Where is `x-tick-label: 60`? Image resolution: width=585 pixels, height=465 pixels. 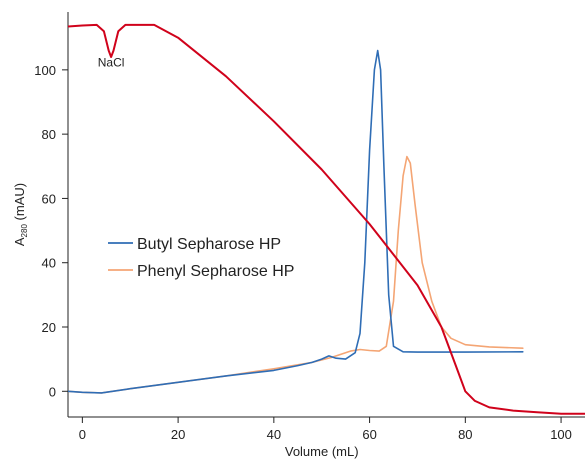
x-tick-label: 60 is located at coordinates (369, 434).